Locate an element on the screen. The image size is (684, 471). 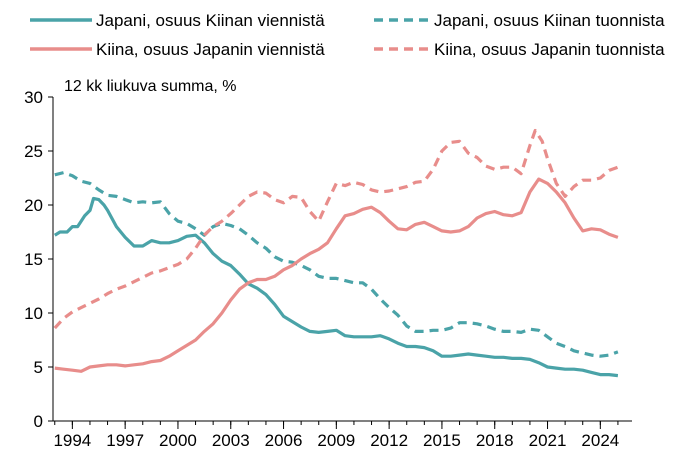
legend-label-kiina-tuonti: Kiina, osuus Japanin tuonnista is located at coordinates (549, 49).